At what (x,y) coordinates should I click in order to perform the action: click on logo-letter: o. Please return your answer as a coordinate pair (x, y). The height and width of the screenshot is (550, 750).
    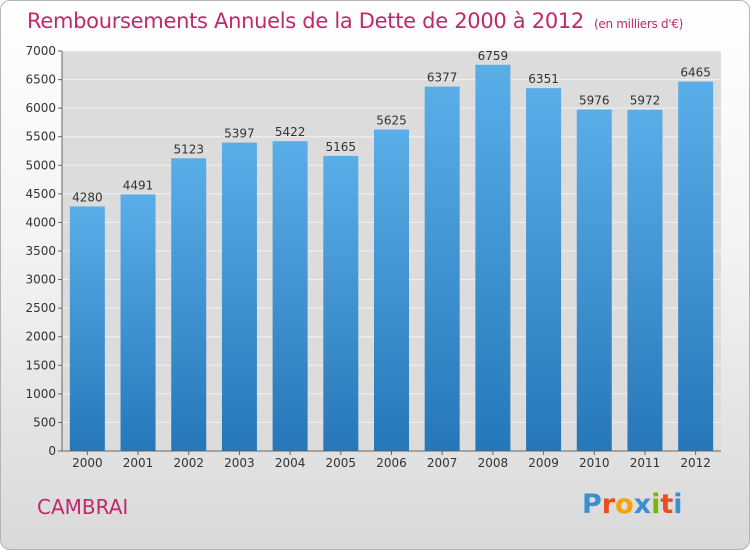
    Looking at the image, I should click on (624, 504).